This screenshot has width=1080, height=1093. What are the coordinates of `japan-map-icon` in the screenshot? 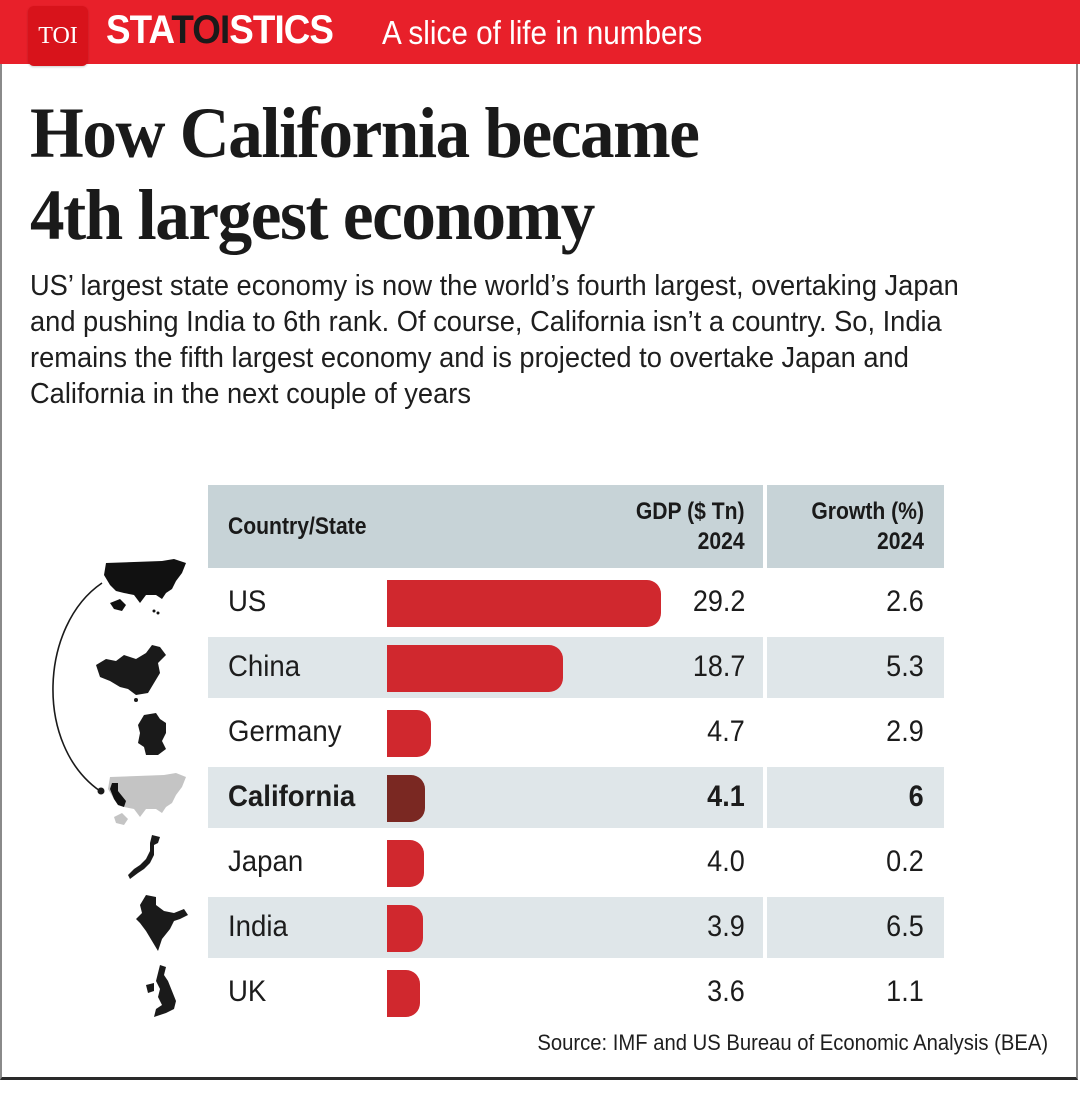 It's located at (144, 857).